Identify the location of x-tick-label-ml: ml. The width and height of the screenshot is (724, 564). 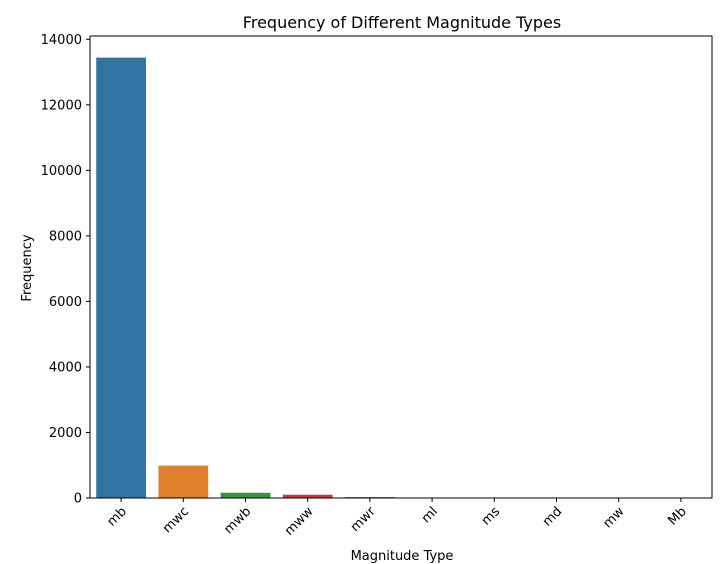
(430, 515).